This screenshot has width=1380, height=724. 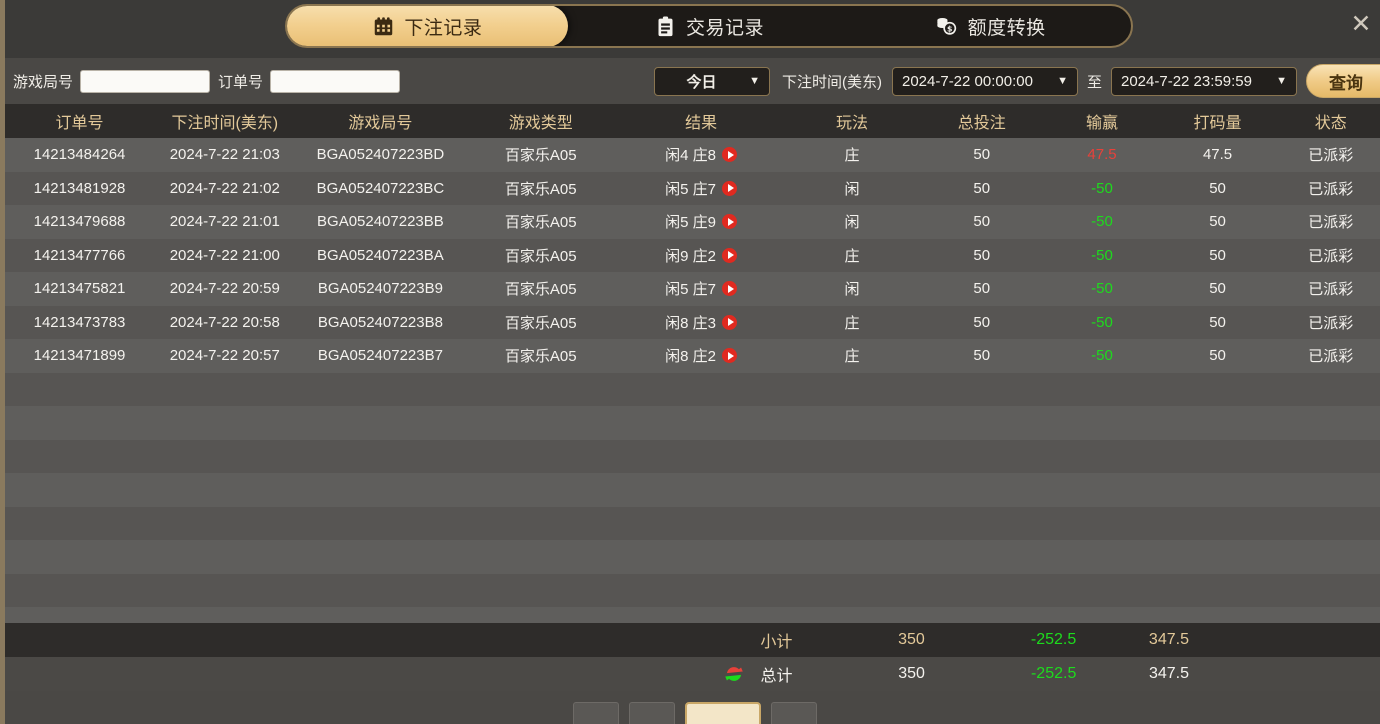 I want to click on clipboard-icon, so click(x=665, y=26).